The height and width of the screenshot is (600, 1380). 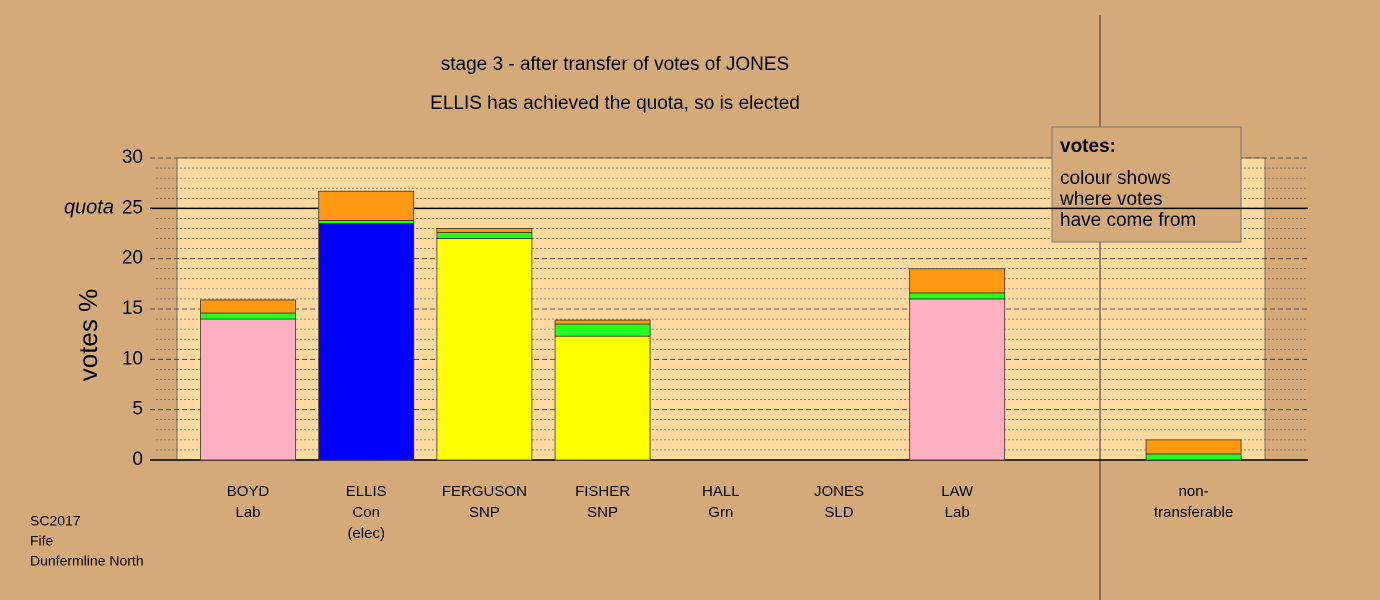 I want to click on x-tick-label: Grn, so click(x=720, y=512).